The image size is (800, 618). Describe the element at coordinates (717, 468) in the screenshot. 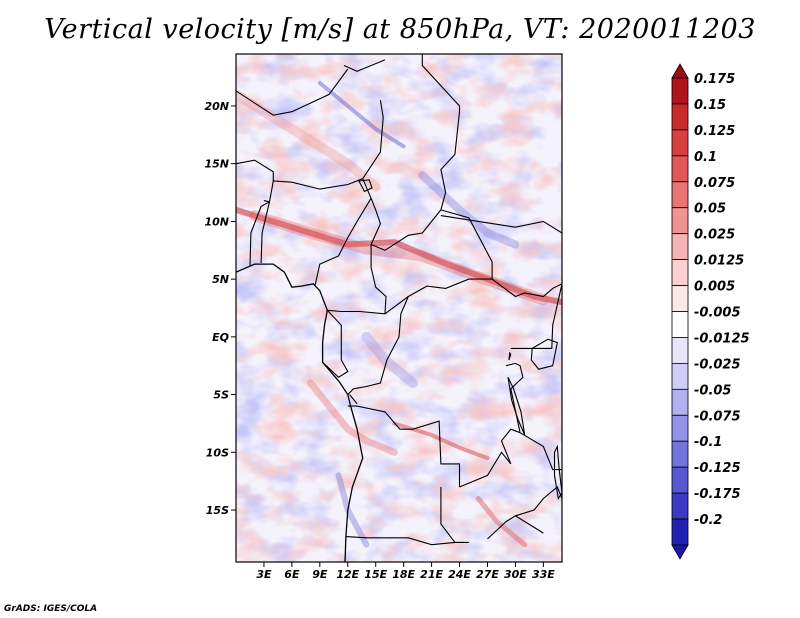

I see `colorbar-label: -0.125` at that location.